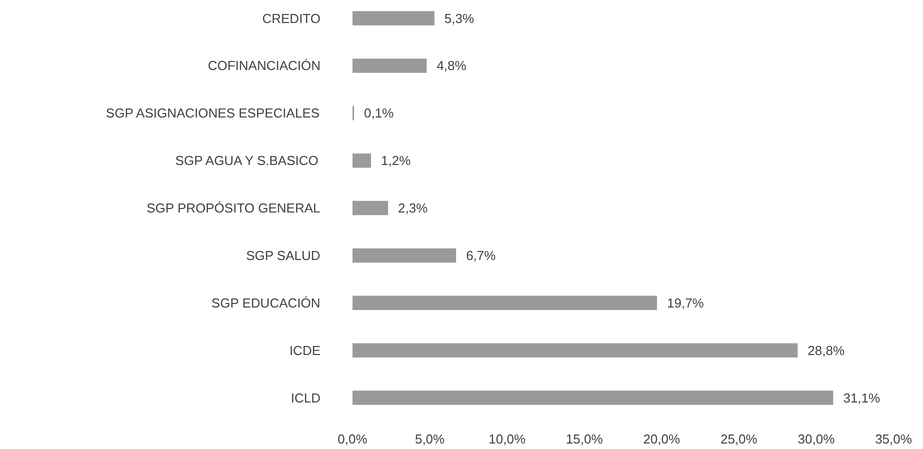 This screenshot has height=449, width=923. Describe the element at coordinates (305, 398) in the screenshot. I see `y-tick-label: ICLD` at that location.